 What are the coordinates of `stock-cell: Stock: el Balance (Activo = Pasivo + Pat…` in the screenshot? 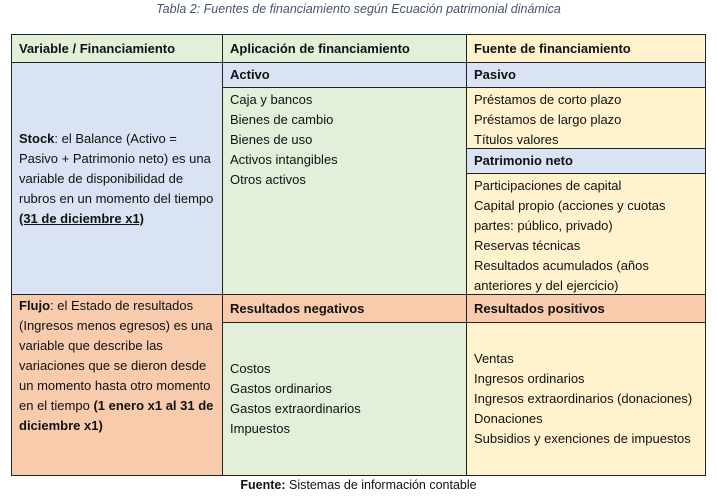 It's located at (117, 178).